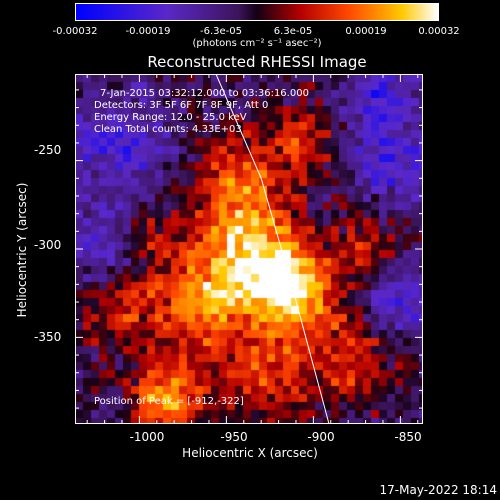 This screenshot has height=500, width=500. I want to click on x-axis-label: Heliocentric X (arcsec), so click(250, 453).